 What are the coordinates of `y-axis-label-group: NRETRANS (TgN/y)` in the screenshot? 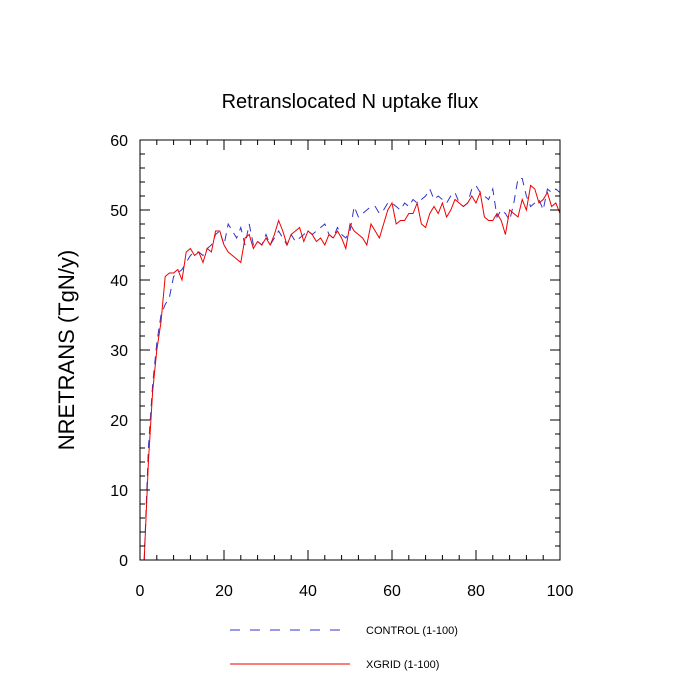 It's located at (66, 350).